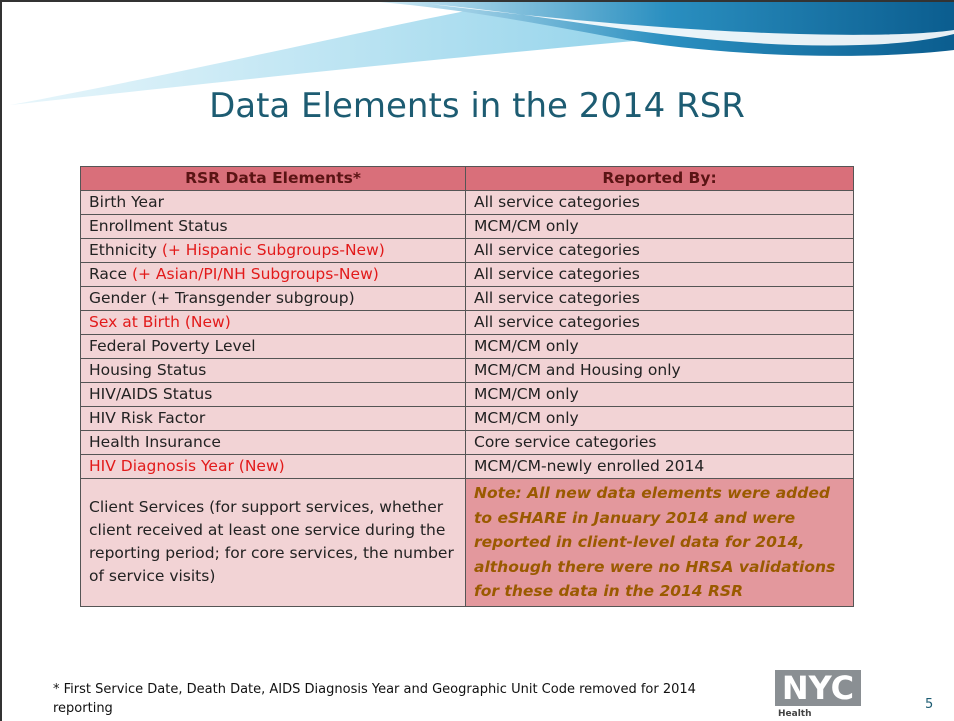  I want to click on table-row: Health Insurance Core service categories, so click(467, 442).